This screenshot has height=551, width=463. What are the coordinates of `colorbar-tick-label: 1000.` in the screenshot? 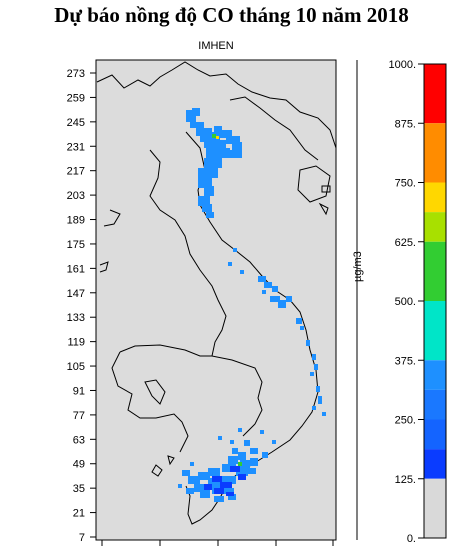 It's located at (402, 65).